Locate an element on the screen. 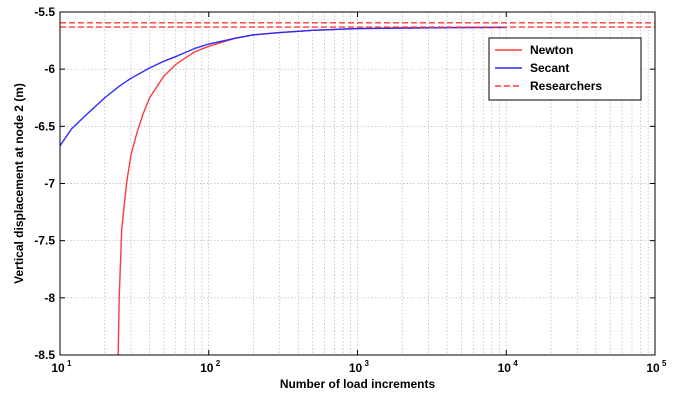 This screenshot has width=689, height=394. x-tick-label: 10 4 is located at coordinates (508, 367).